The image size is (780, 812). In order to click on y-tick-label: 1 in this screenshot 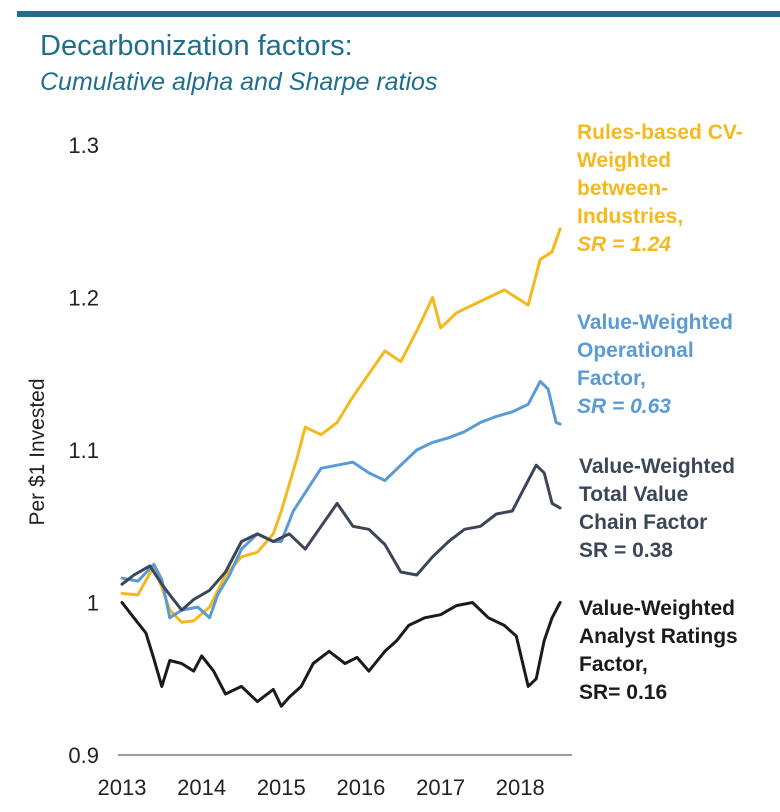, I will do `click(93, 603)`.